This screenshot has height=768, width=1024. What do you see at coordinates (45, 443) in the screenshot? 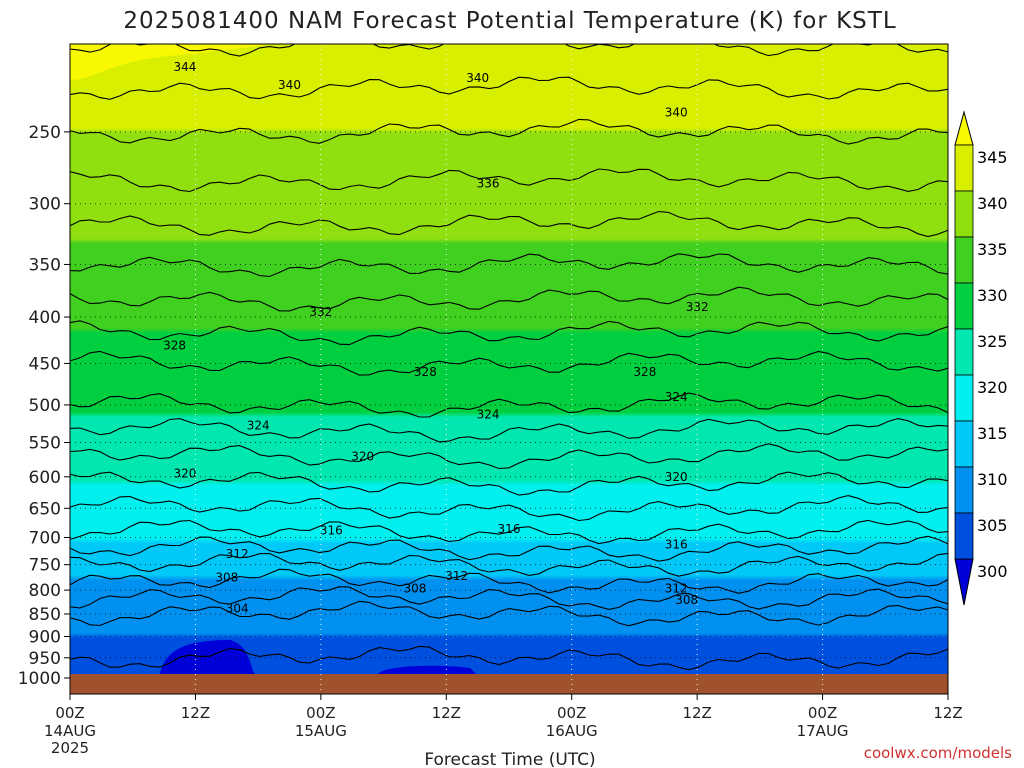
I see `y-tick-label: 550` at bounding box center [45, 443].